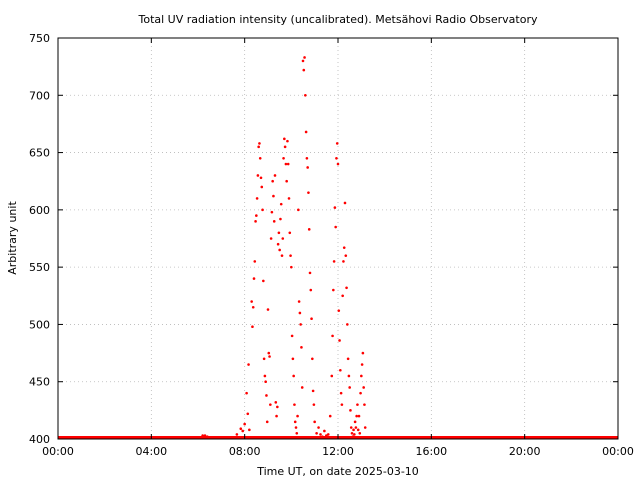  Describe the element at coordinates (338, 451) in the screenshot. I see `x-tick-label: 12:00` at that location.